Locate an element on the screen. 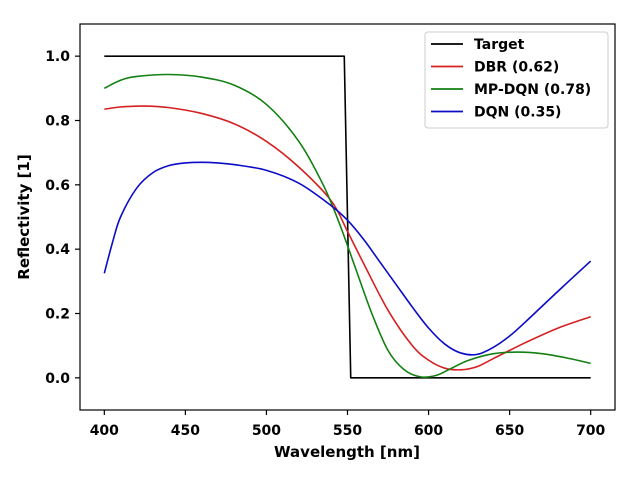 Image resolution: width=640 pixels, height=478 pixels. y-axis-label: Reflectivity [1] is located at coordinates (24, 216).